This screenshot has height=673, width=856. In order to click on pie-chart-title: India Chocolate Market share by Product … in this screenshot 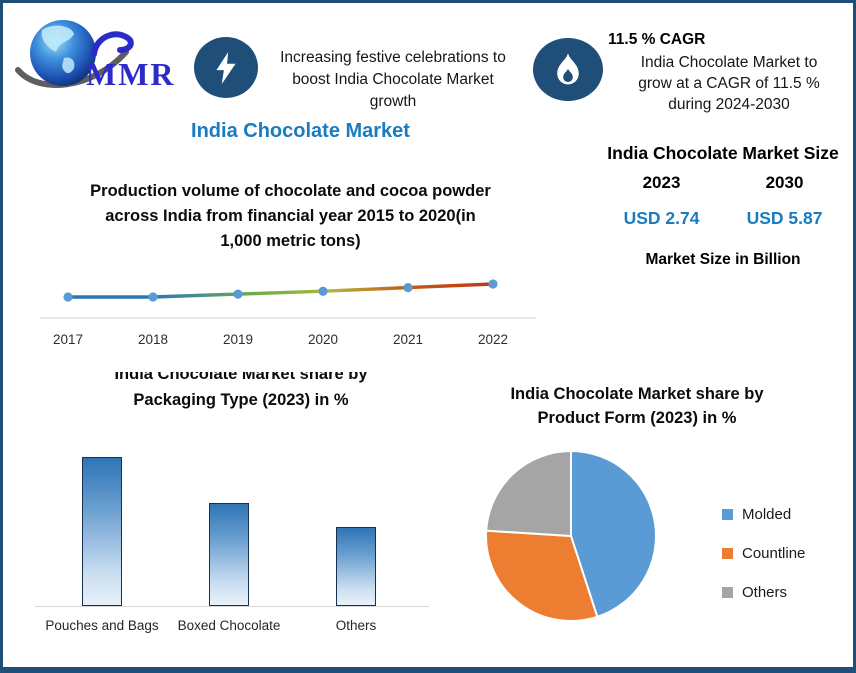, I will do `click(637, 406)`.